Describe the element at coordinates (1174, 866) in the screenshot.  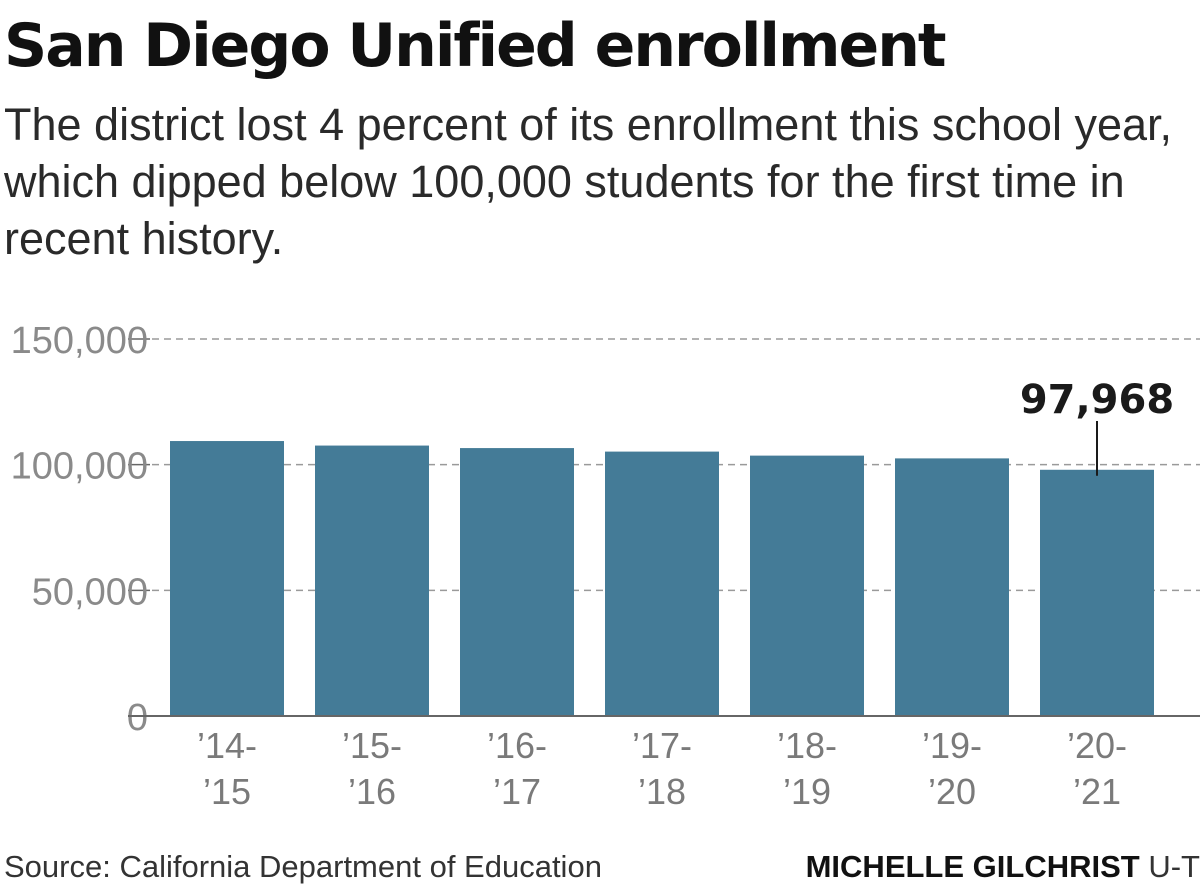
I see `credit-org: U-T` at that location.